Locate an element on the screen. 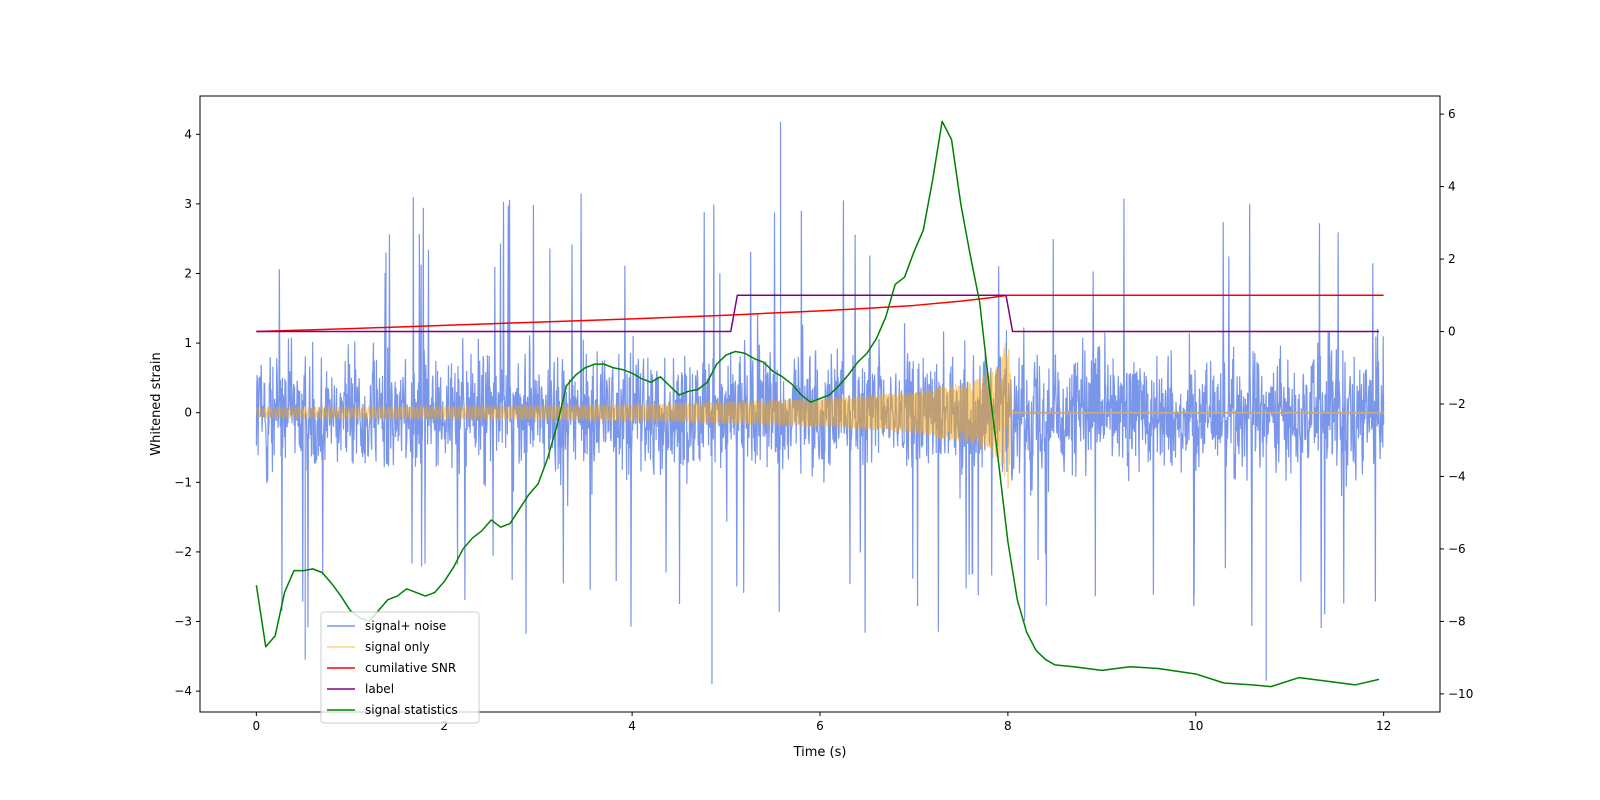 This screenshot has height=800, width=1600. y-left-tick-label: 0 is located at coordinates (188, 413).